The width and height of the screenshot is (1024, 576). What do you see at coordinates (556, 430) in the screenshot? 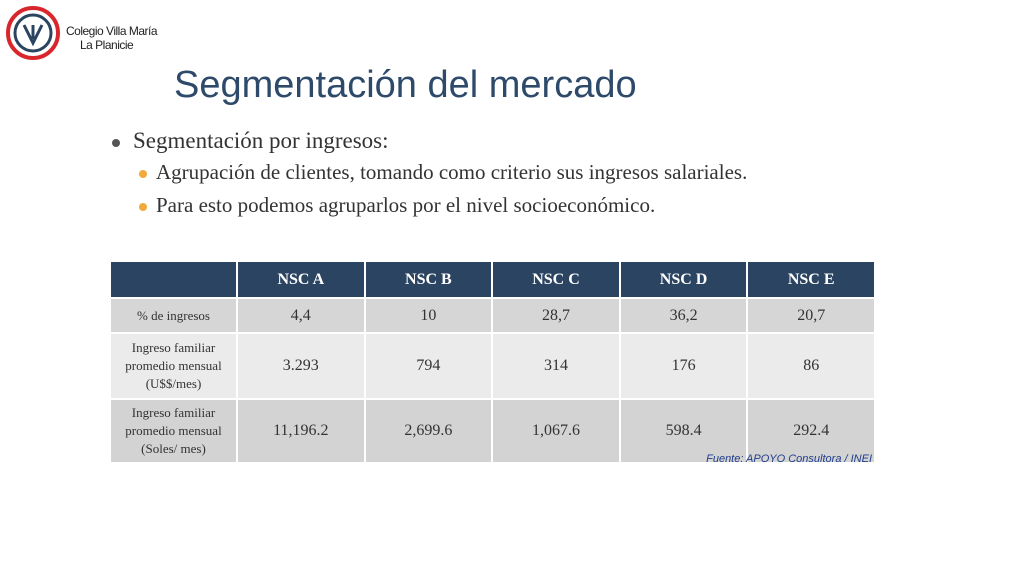
I see `table-cell: 1,067.6` at bounding box center [556, 430].